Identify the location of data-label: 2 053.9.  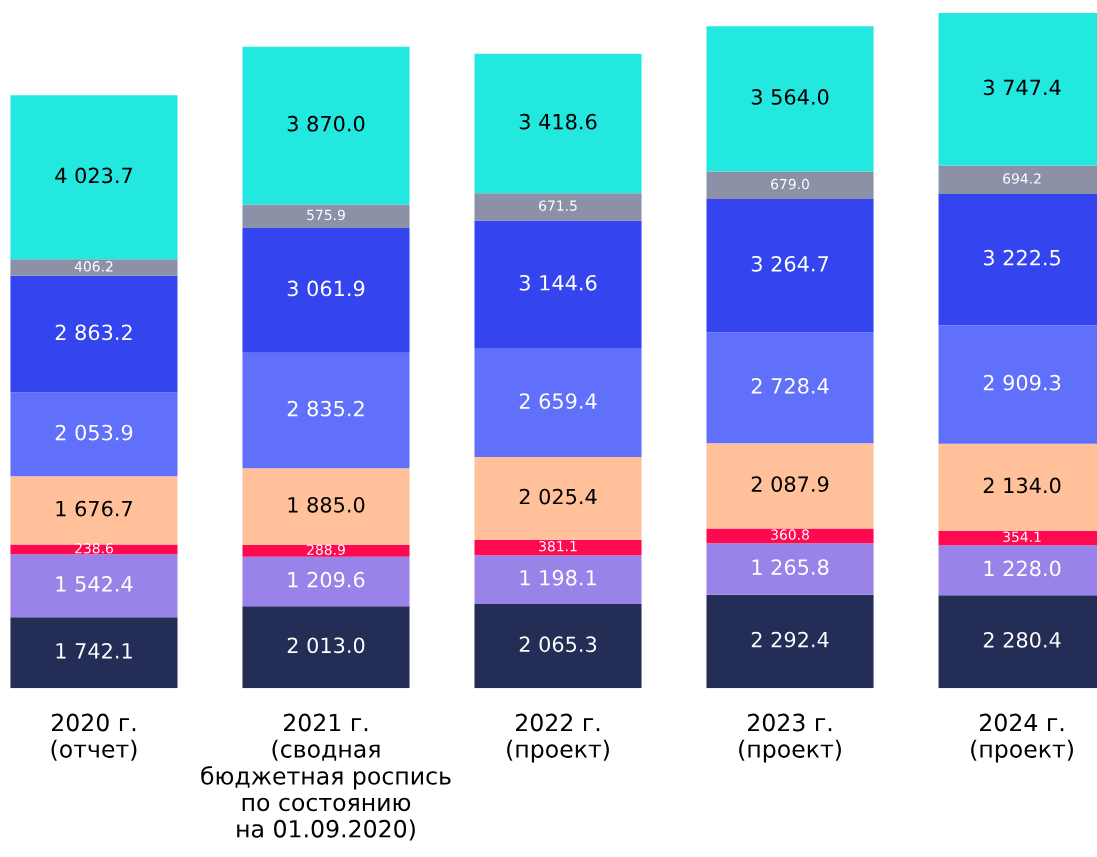
(94, 432).